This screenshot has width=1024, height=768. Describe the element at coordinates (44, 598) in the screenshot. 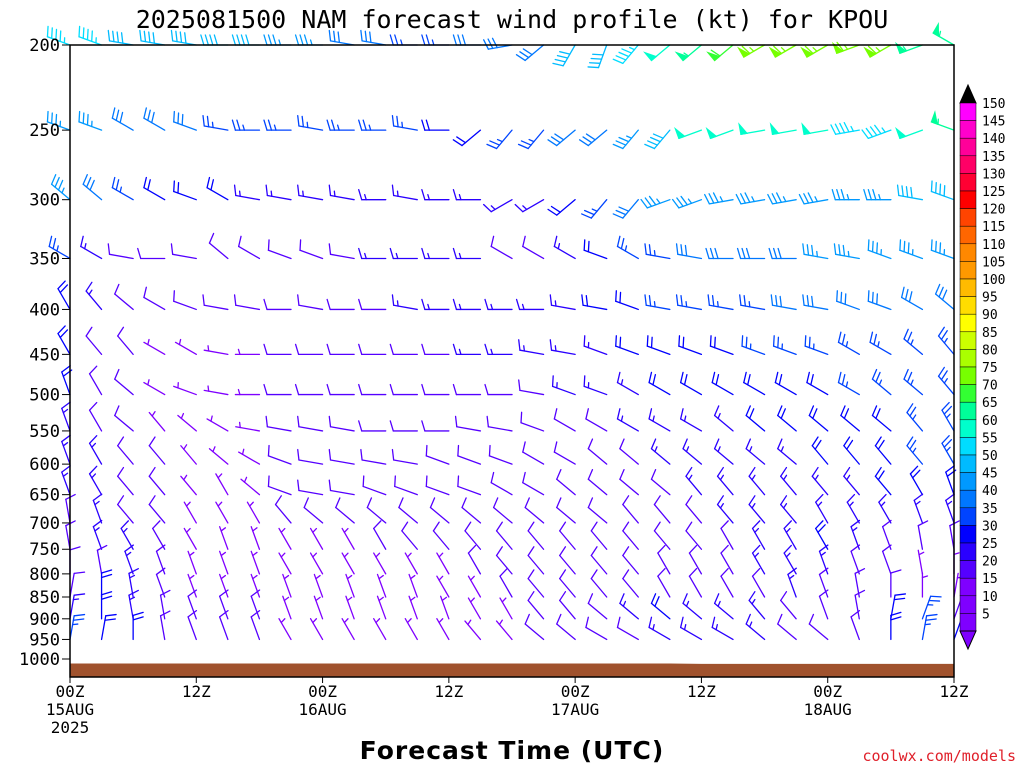

I see `y-tick-label: 850` at that location.